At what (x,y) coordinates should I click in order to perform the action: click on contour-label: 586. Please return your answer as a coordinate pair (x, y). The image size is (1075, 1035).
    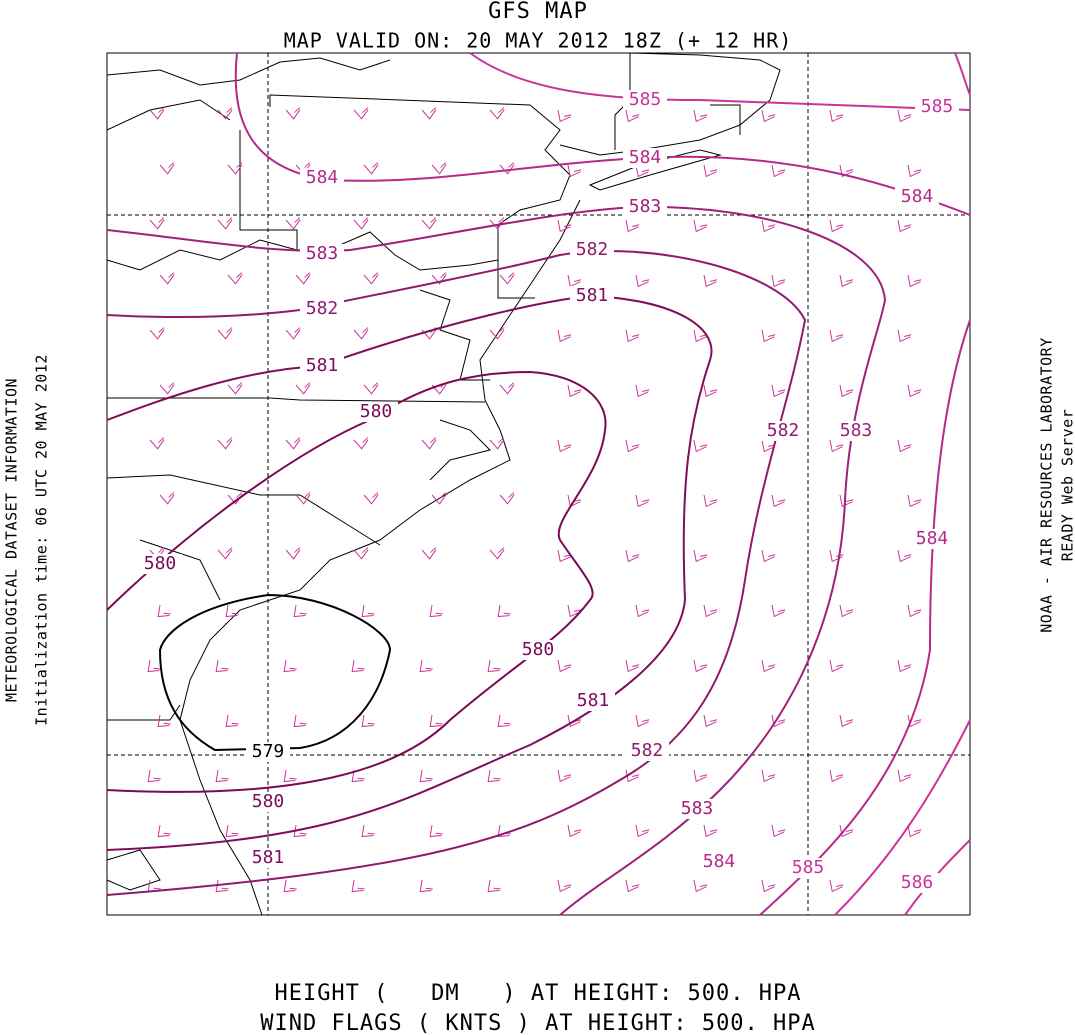
    Looking at the image, I should click on (917, 882).